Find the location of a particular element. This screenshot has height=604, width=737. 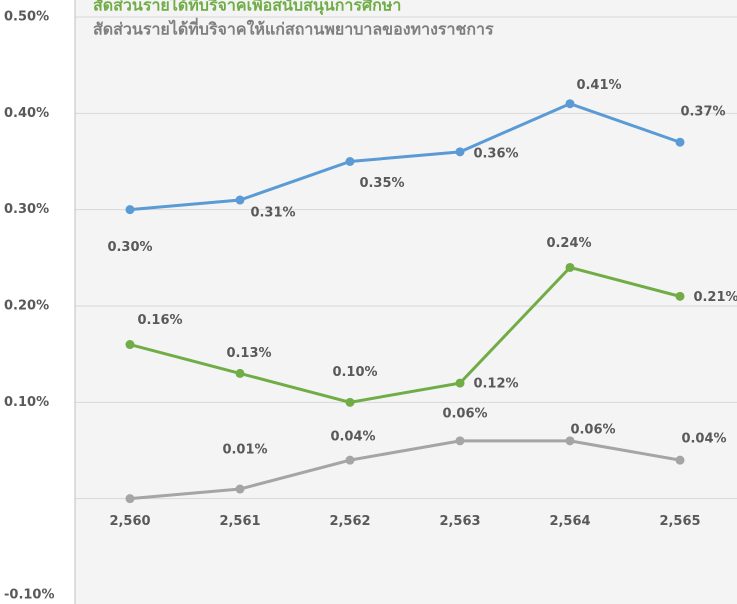

y-tick-label: -0.10% is located at coordinates (29, 595).